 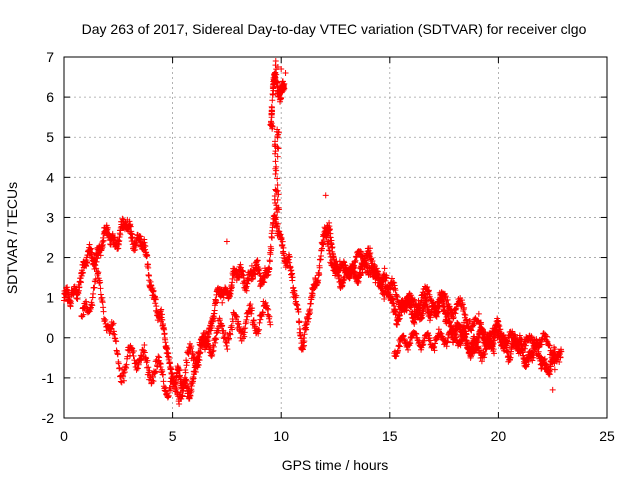 I want to click on x-tick-labels: 0 5 10 15 20 25, so click(x=337, y=436).